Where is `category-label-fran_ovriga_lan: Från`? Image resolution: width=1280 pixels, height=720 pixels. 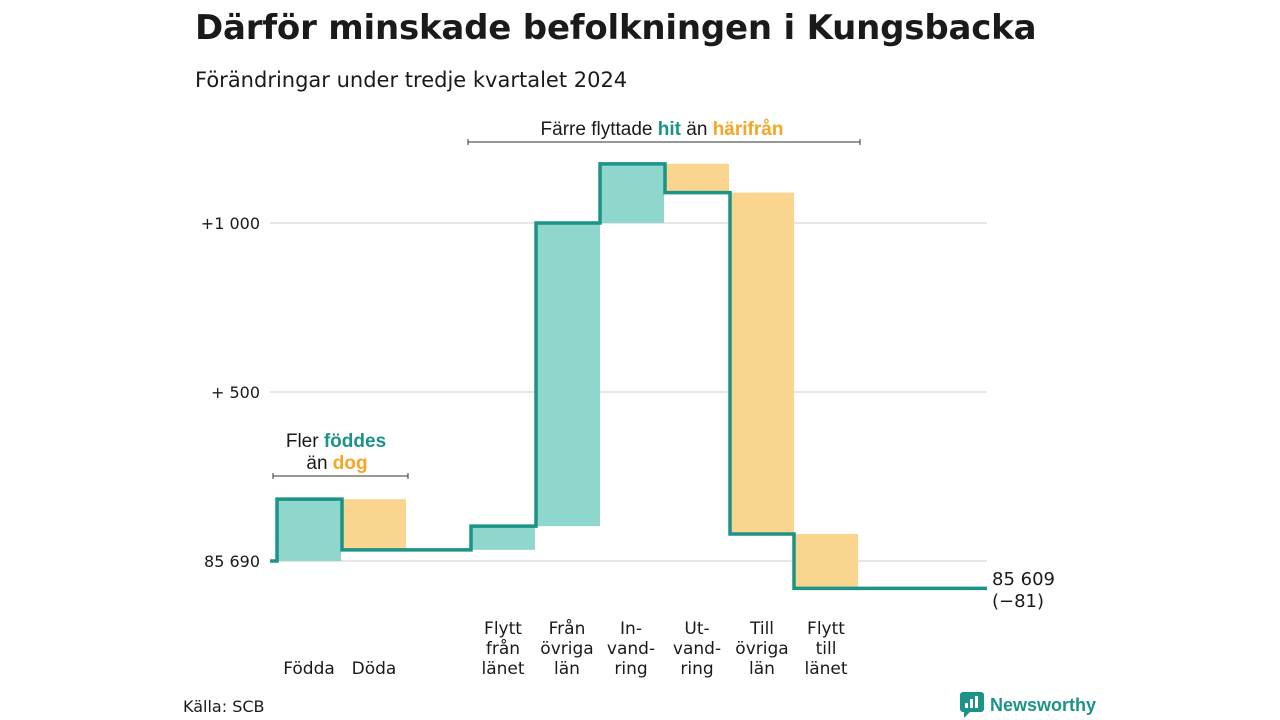
category-label-fran_ovriga_lan: Från is located at coordinates (567, 628).